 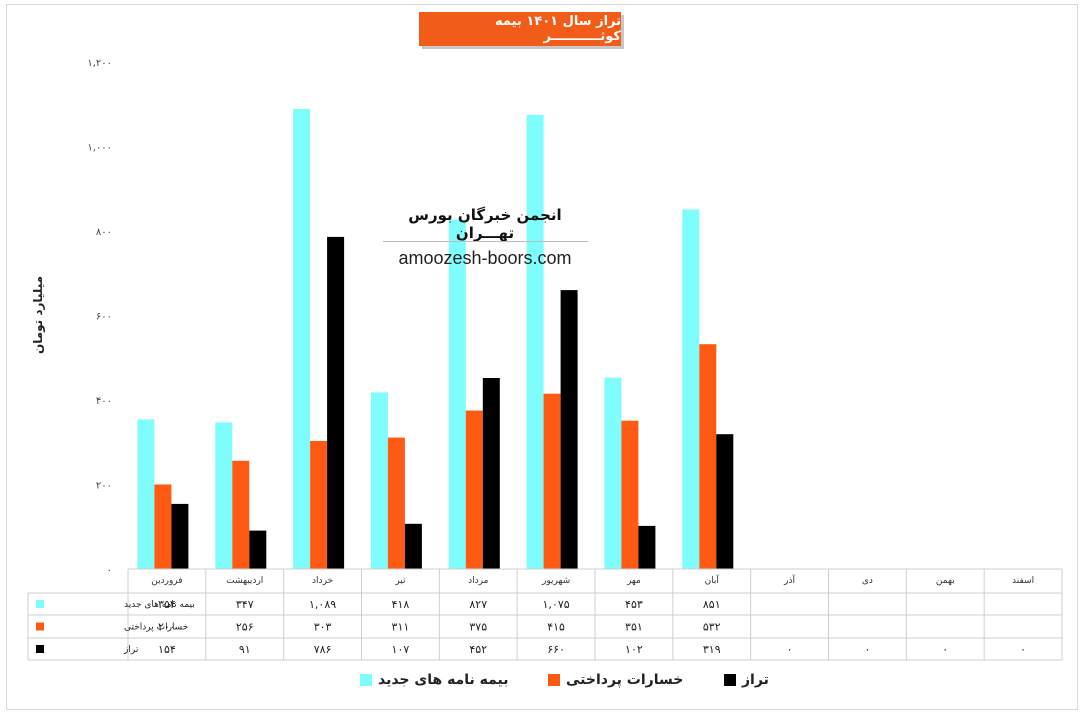 I want to click on y-tick-label: ۸۰۰, so click(x=104, y=232).